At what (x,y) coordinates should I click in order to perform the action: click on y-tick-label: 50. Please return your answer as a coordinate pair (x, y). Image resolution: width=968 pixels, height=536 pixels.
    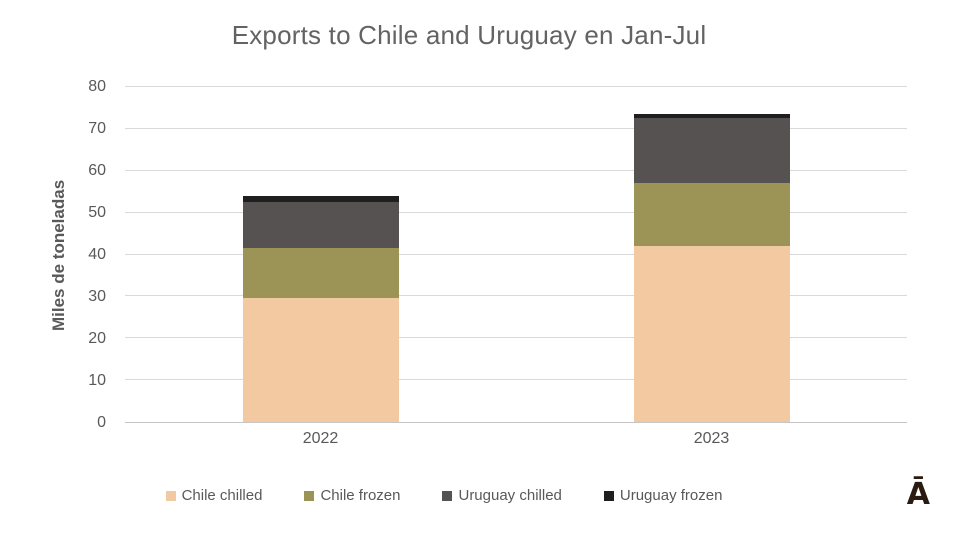
    Looking at the image, I should click on (97, 212).